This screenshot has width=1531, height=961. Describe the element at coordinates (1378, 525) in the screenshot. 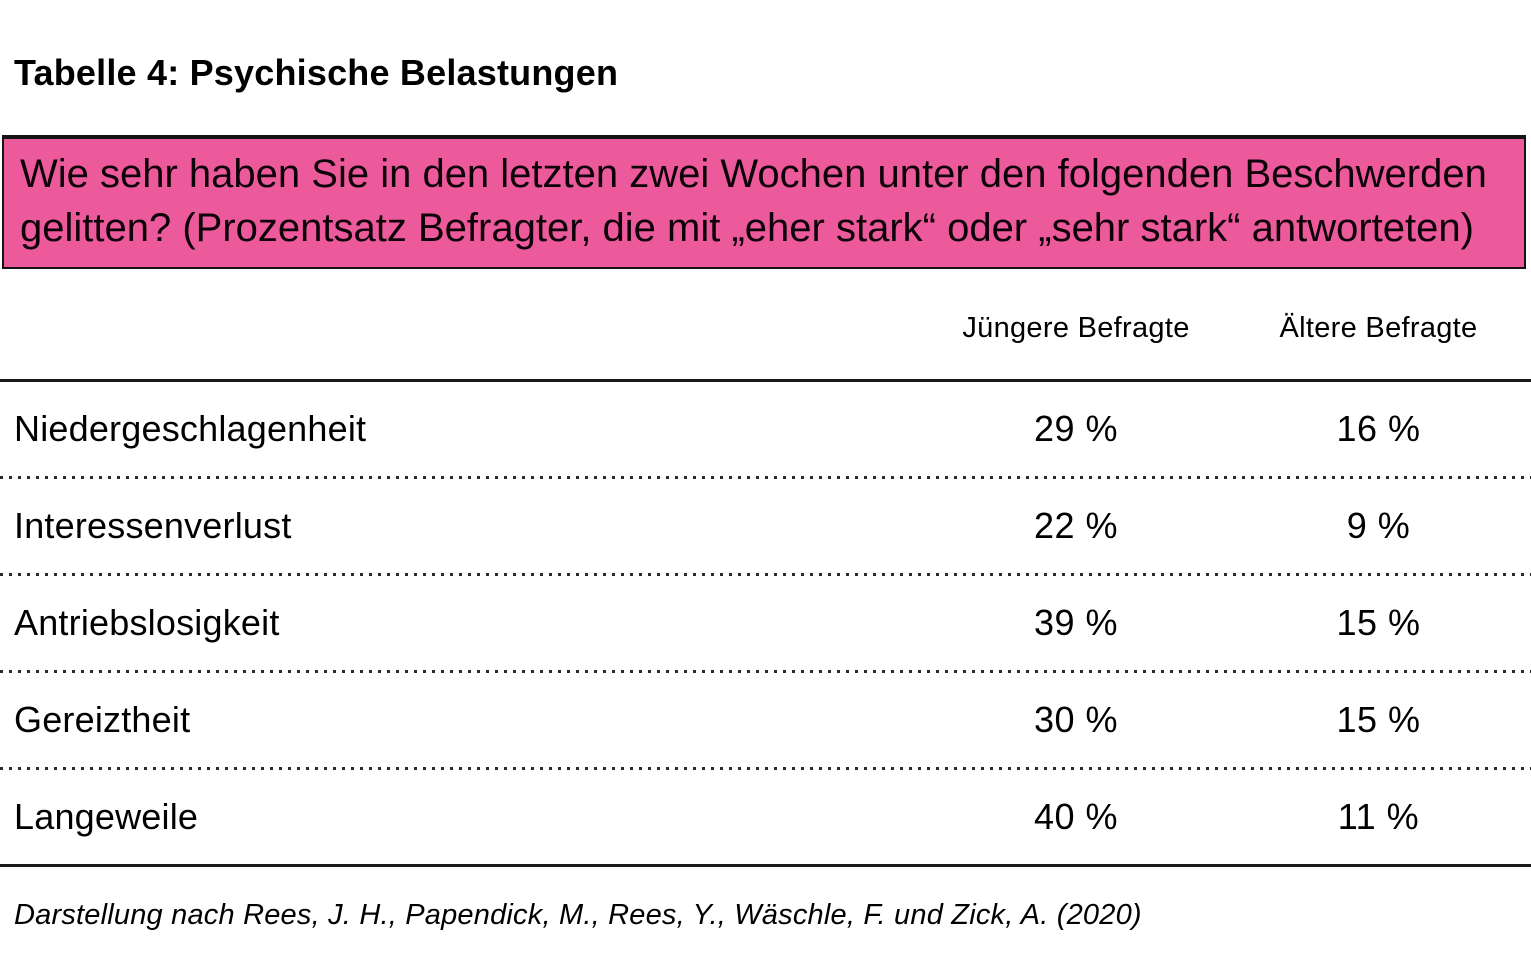

I see `value-older: 9 %` at that location.